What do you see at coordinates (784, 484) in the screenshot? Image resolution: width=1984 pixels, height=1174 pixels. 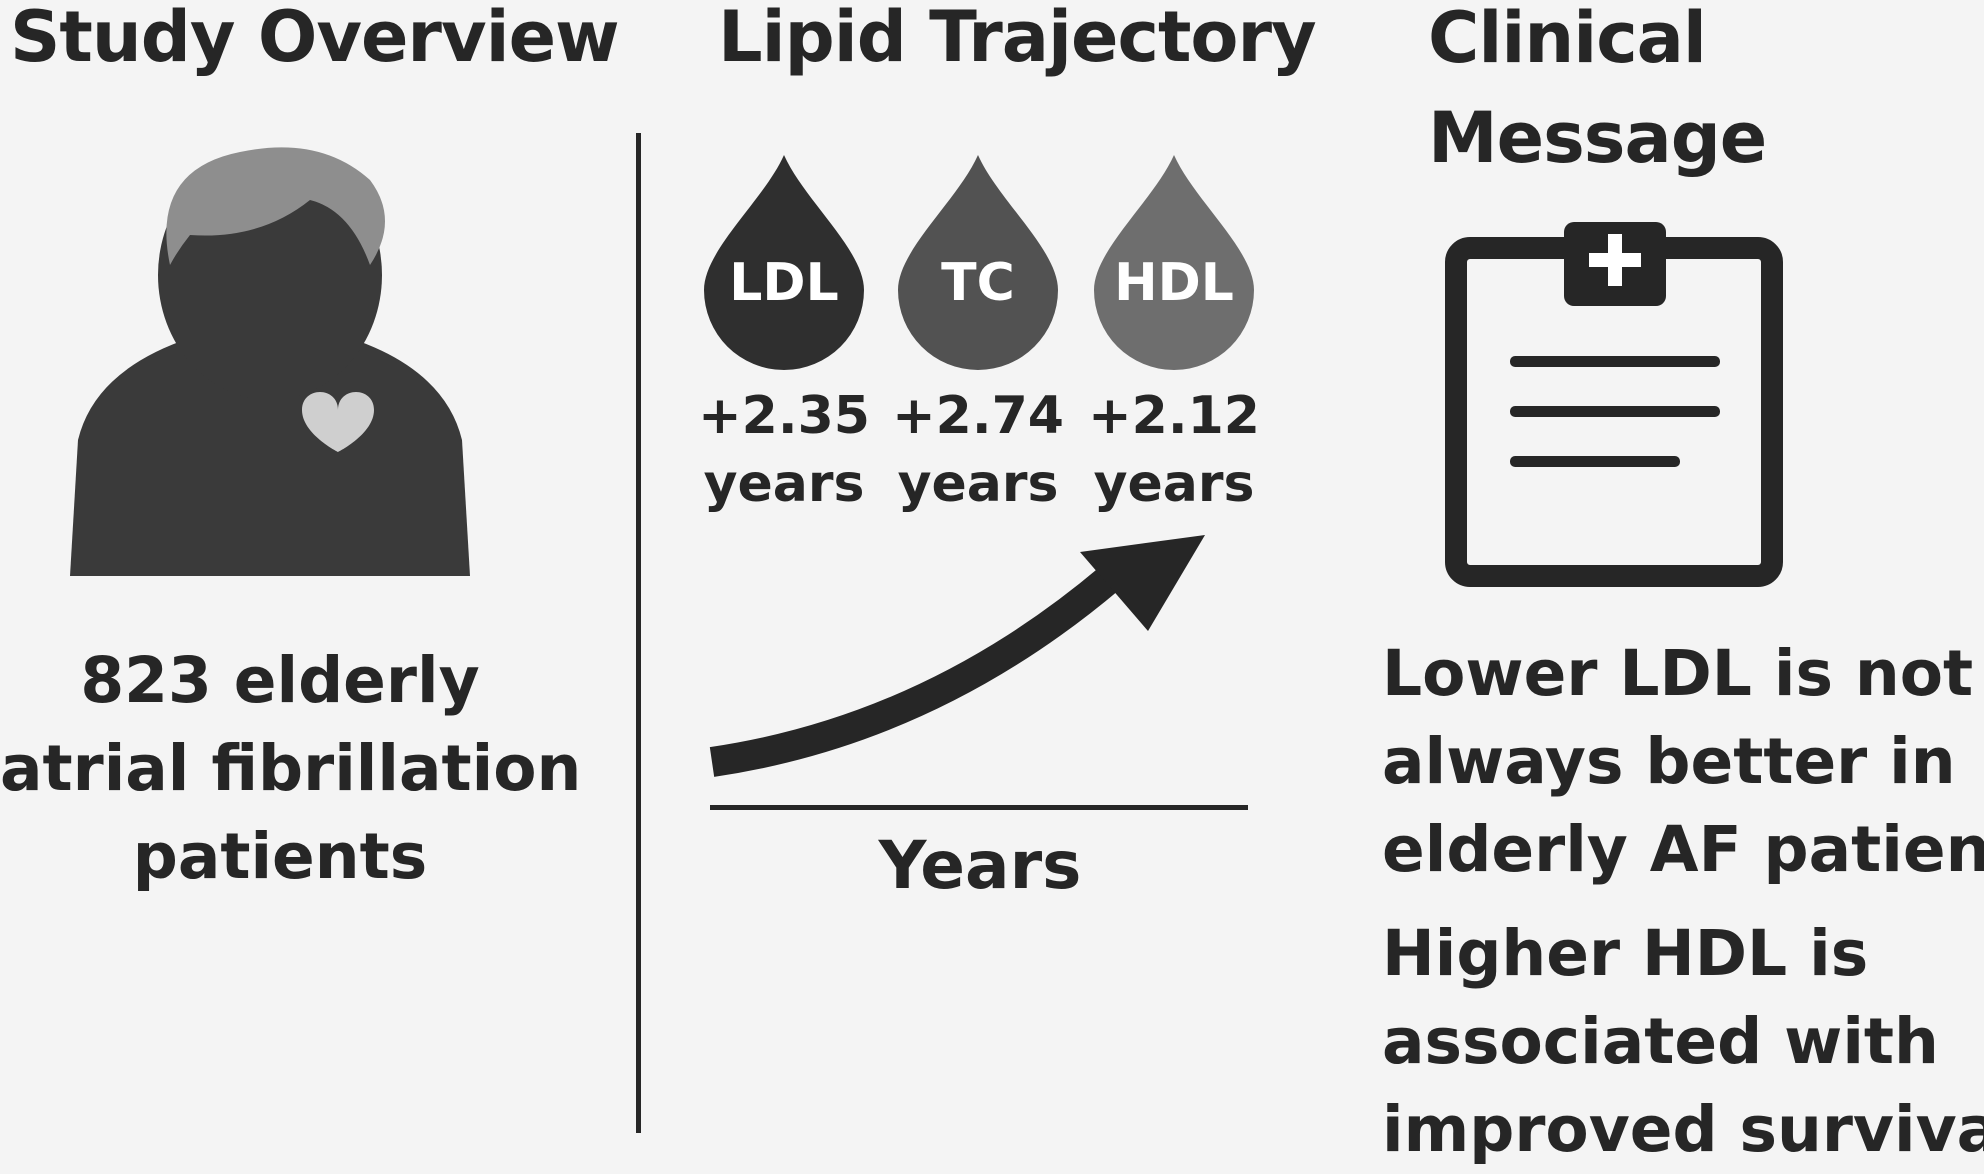 I see `ldl-unit: years` at bounding box center [784, 484].